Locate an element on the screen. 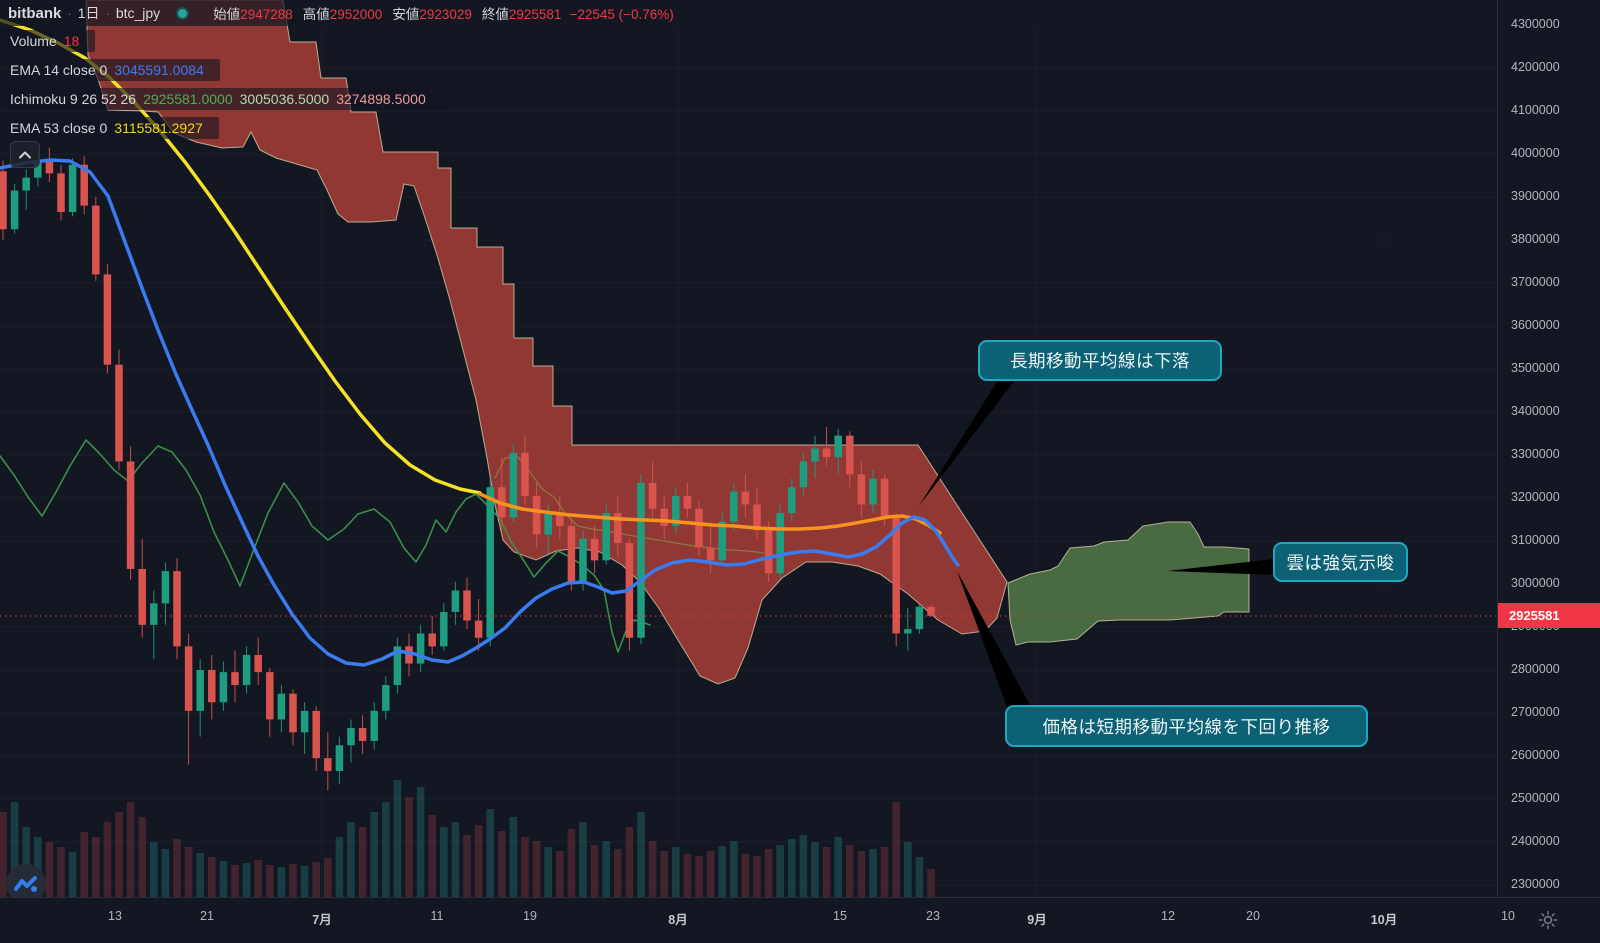 This screenshot has height=943, width=1600. price-axis-label: 3600000 is located at coordinates (1535, 325).